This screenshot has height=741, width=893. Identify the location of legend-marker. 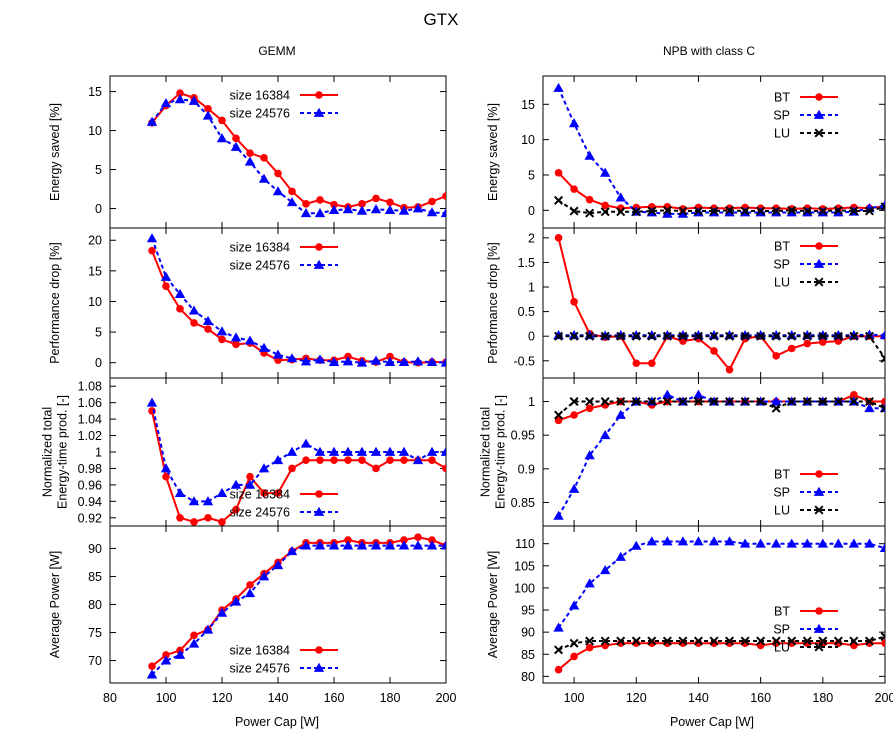
(319, 650).